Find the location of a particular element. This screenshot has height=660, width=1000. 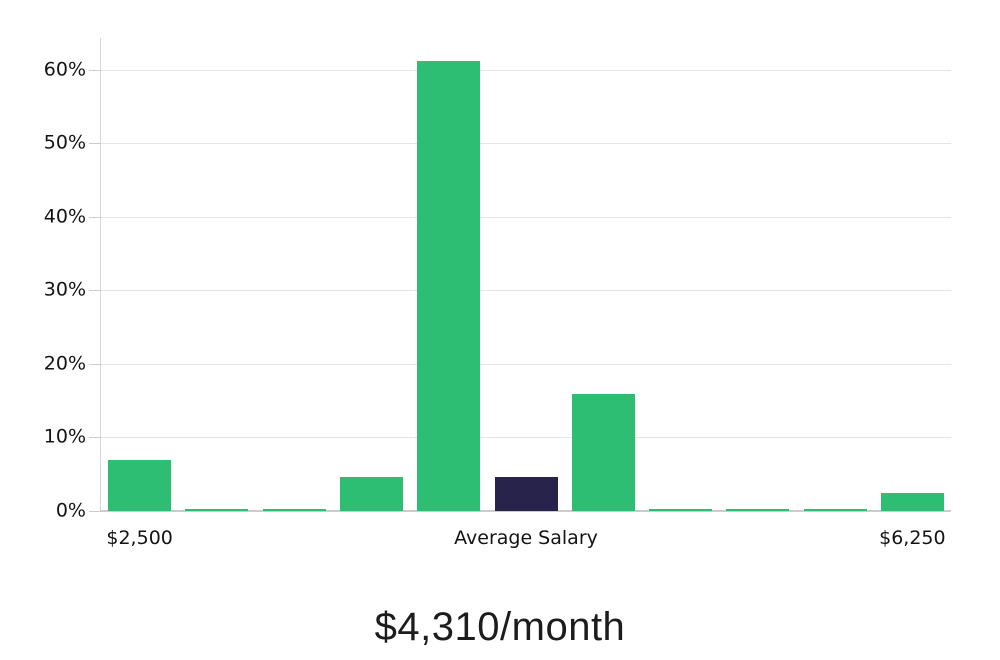

bar-average-salary is located at coordinates (526, 494).